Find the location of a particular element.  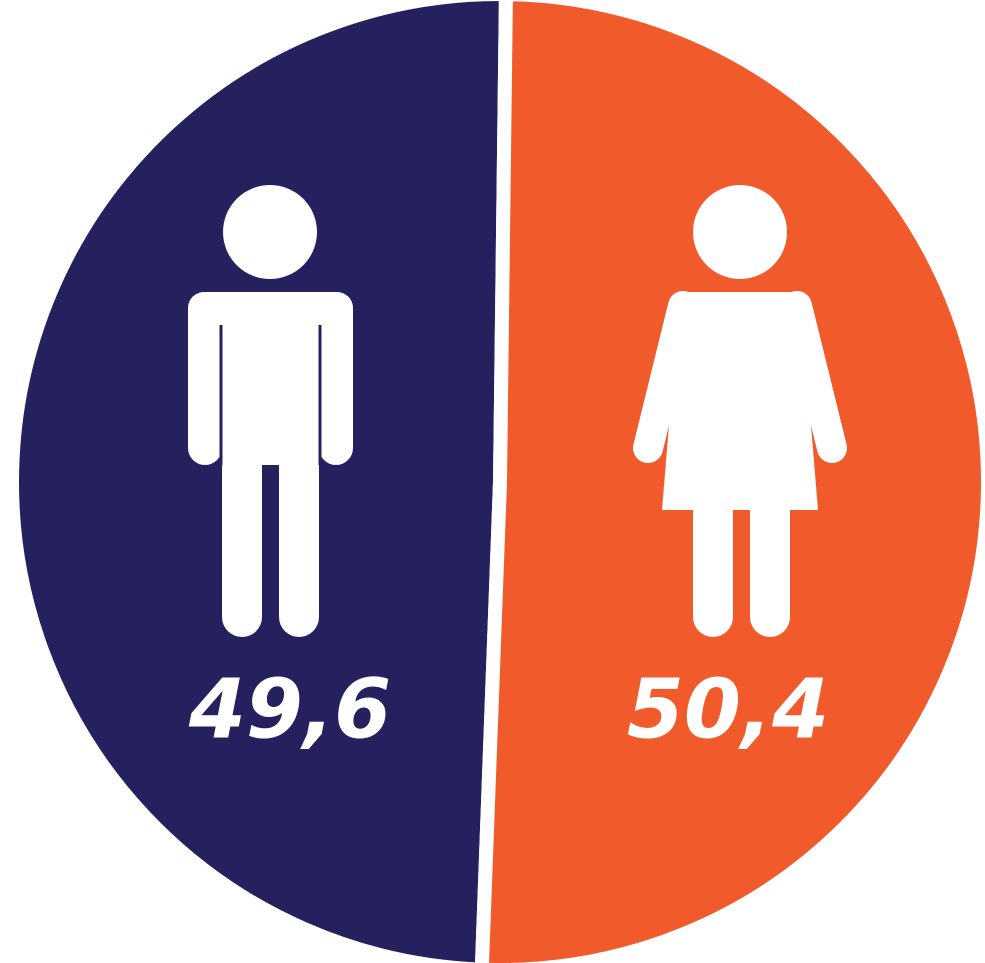

data-label: 49,6 is located at coordinates (289, 709).